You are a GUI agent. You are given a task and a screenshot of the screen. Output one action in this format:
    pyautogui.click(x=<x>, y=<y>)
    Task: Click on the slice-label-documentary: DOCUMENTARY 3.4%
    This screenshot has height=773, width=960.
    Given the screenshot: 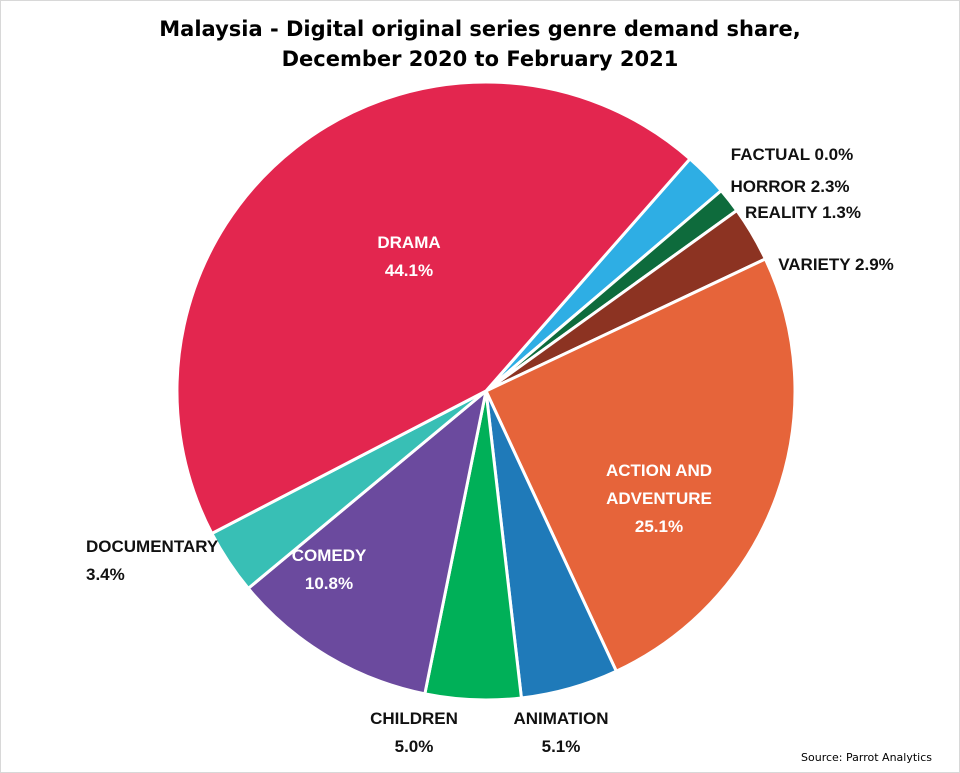 What is the action you would take?
    pyautogui.click(x=152, y=560)
    